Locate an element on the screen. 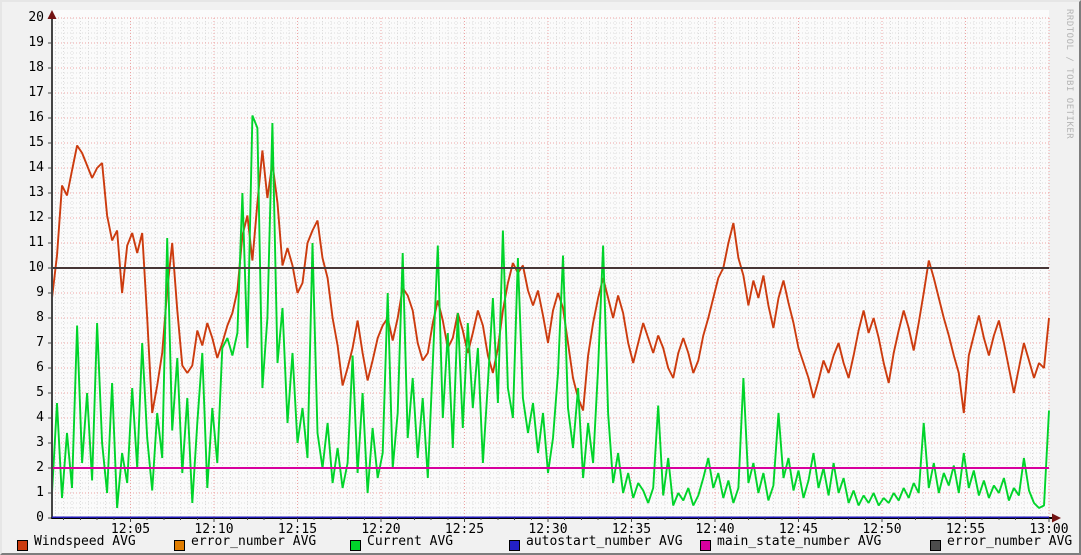  y-tick-label: 12 is located at coordinates (36, 217).